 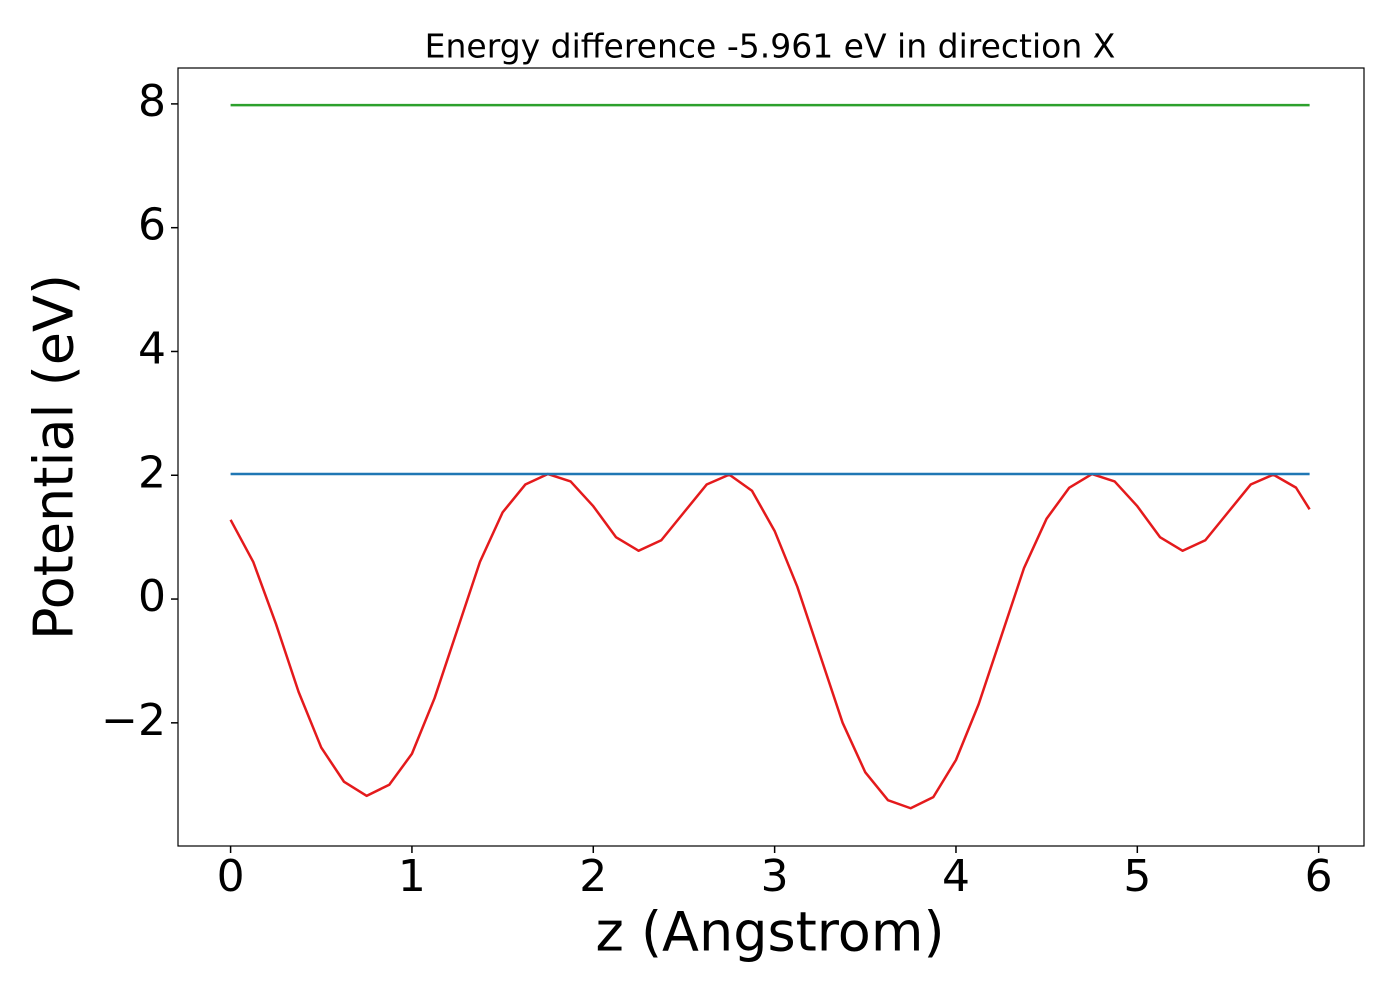 What do you see at coordinates (1137, 876) in the screenshot?
I see `x-tick-label: 5` at bounding box center [1137, 876].